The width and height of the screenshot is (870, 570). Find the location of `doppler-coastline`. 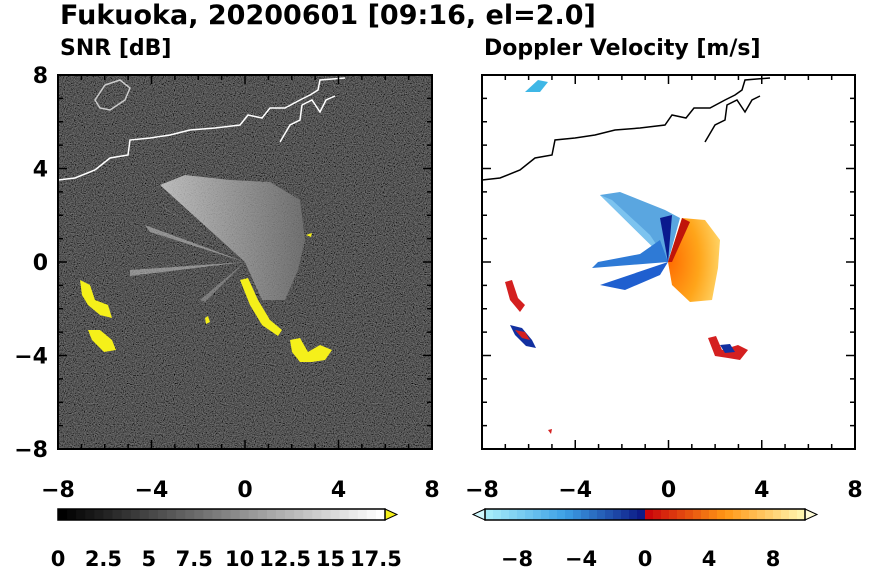

doppler-coastline is located at coordinates (626, 129).